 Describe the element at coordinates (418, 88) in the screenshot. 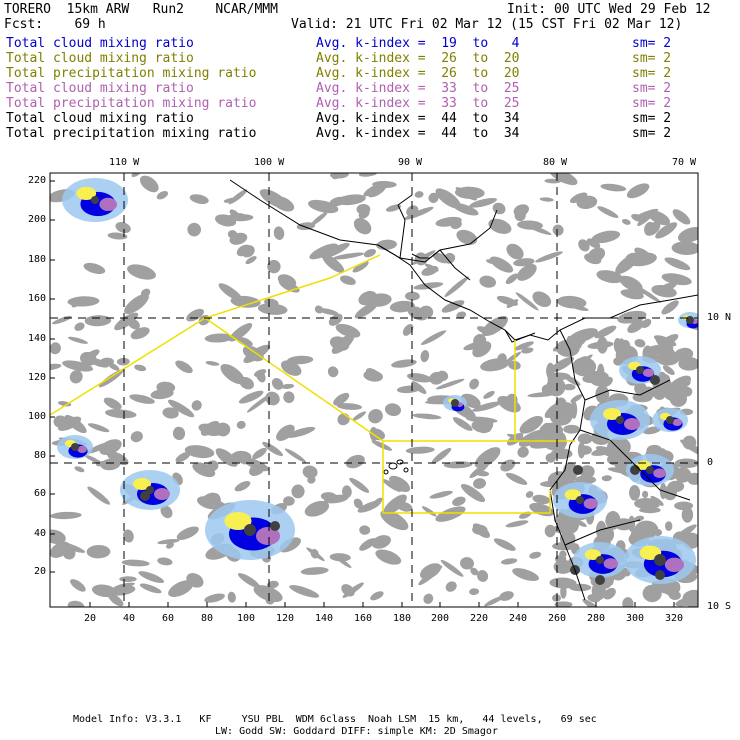

I see `legend-k-index: Avg. k-index = 33 to 25` at that location.